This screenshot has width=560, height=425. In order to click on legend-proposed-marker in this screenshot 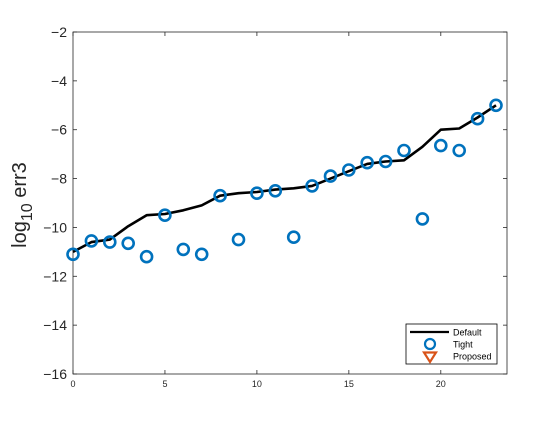, I will do `click(430, 358)`.